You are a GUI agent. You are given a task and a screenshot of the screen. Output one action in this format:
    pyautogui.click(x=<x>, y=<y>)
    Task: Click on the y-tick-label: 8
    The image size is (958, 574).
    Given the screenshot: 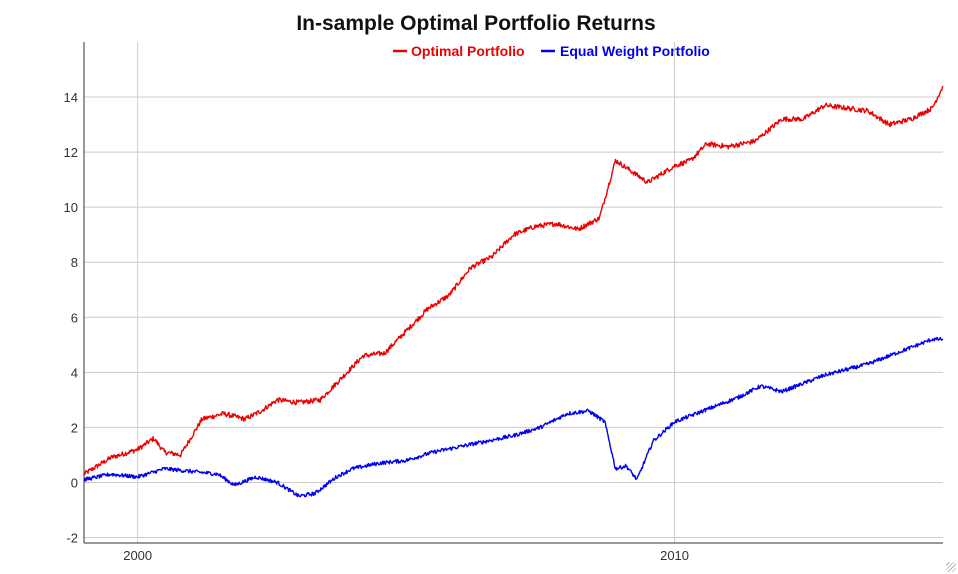 What is the action you would take?
    pyautogui.click(x=74, y=262)
    